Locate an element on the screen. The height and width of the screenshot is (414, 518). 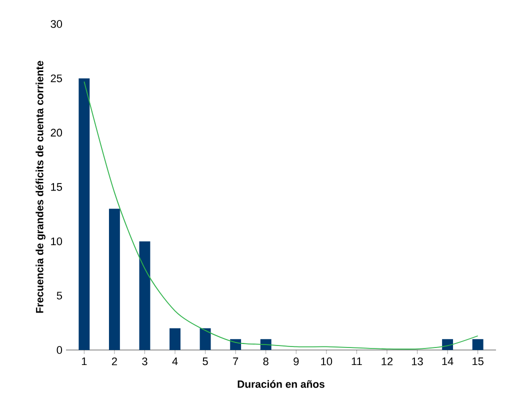
y-tick-label: 15 is located at coordinates (56, 187).